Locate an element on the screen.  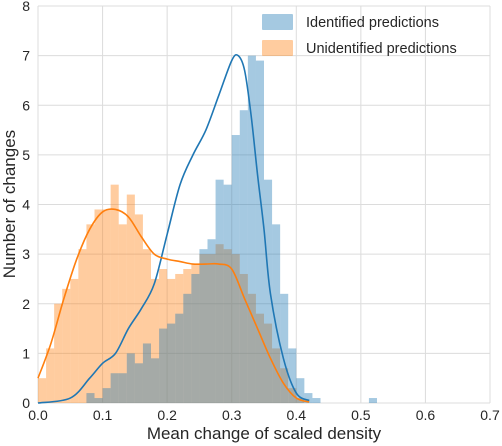
x-tick-label: 0.3 is located at coordinates (232, 415).